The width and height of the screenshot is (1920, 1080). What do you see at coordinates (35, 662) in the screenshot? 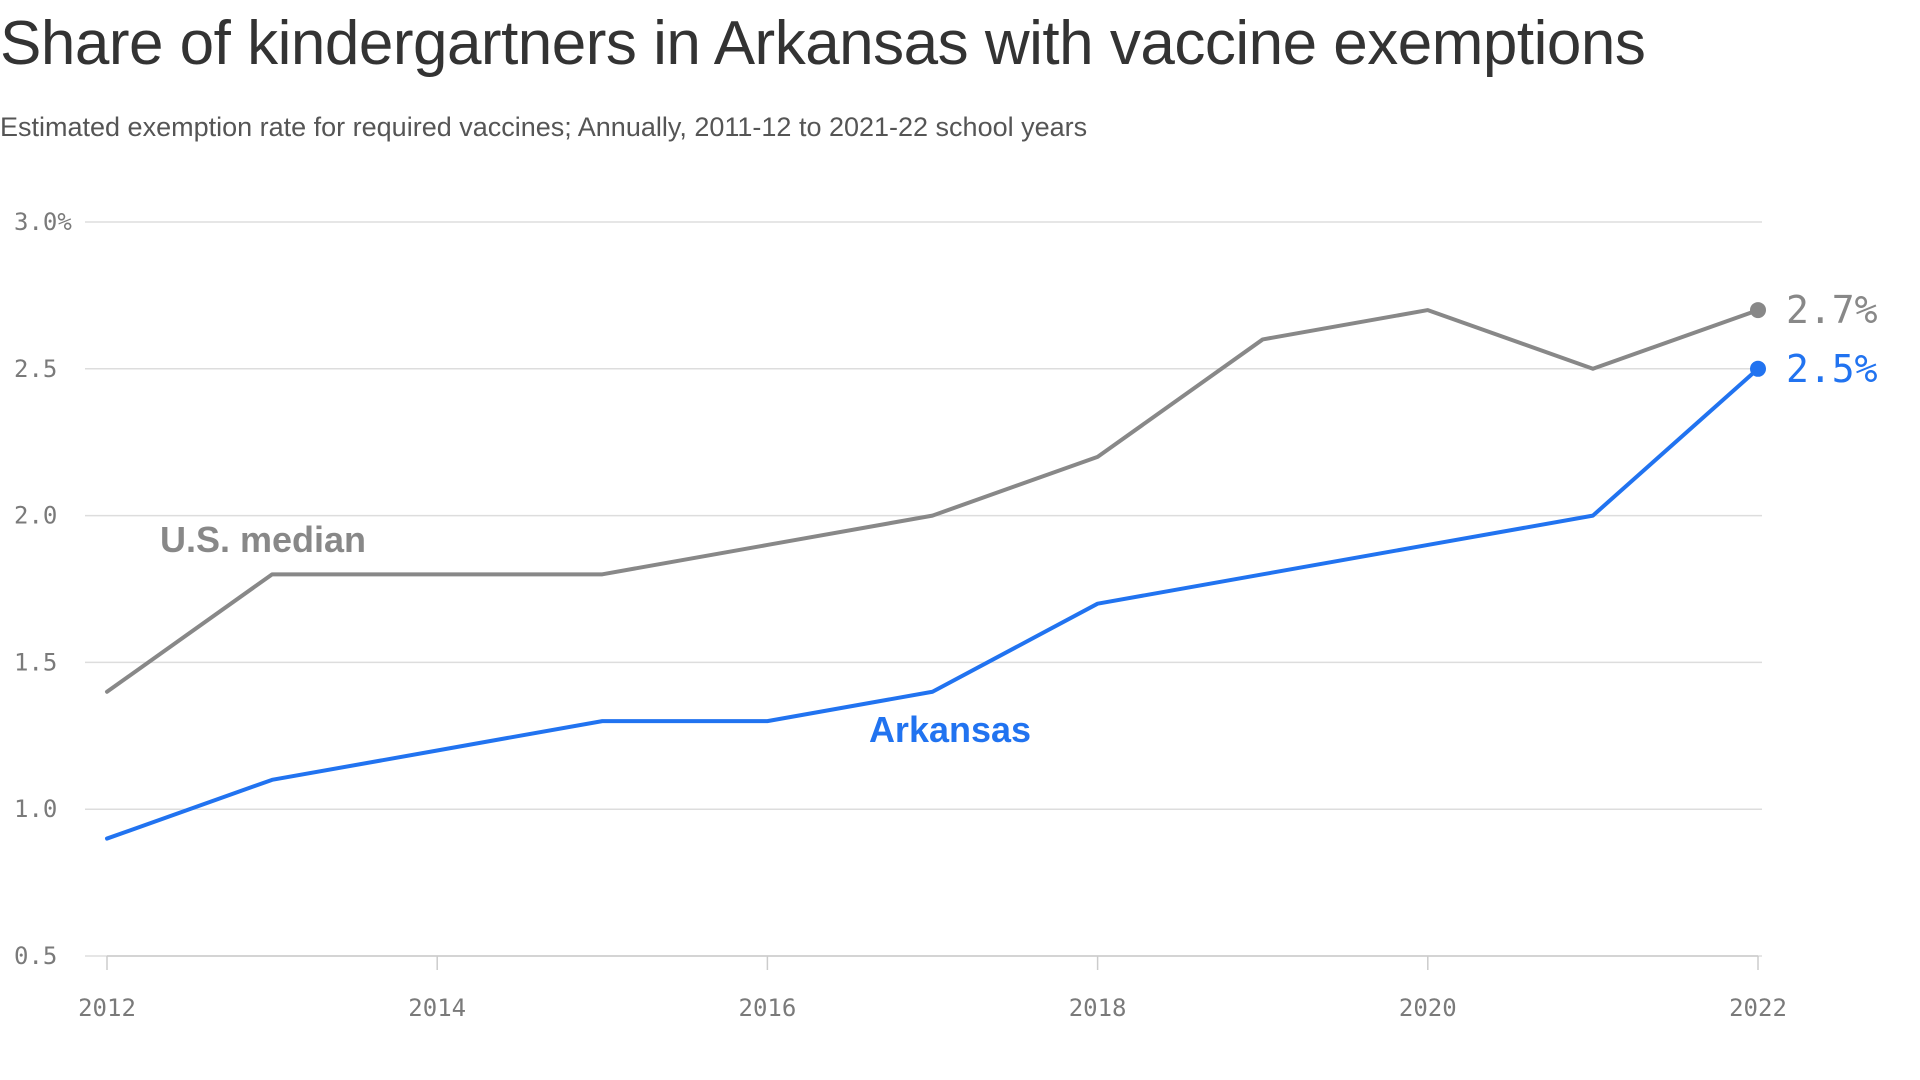
I see `y-tick-label: 1.5` at bounding box center [35, 662].